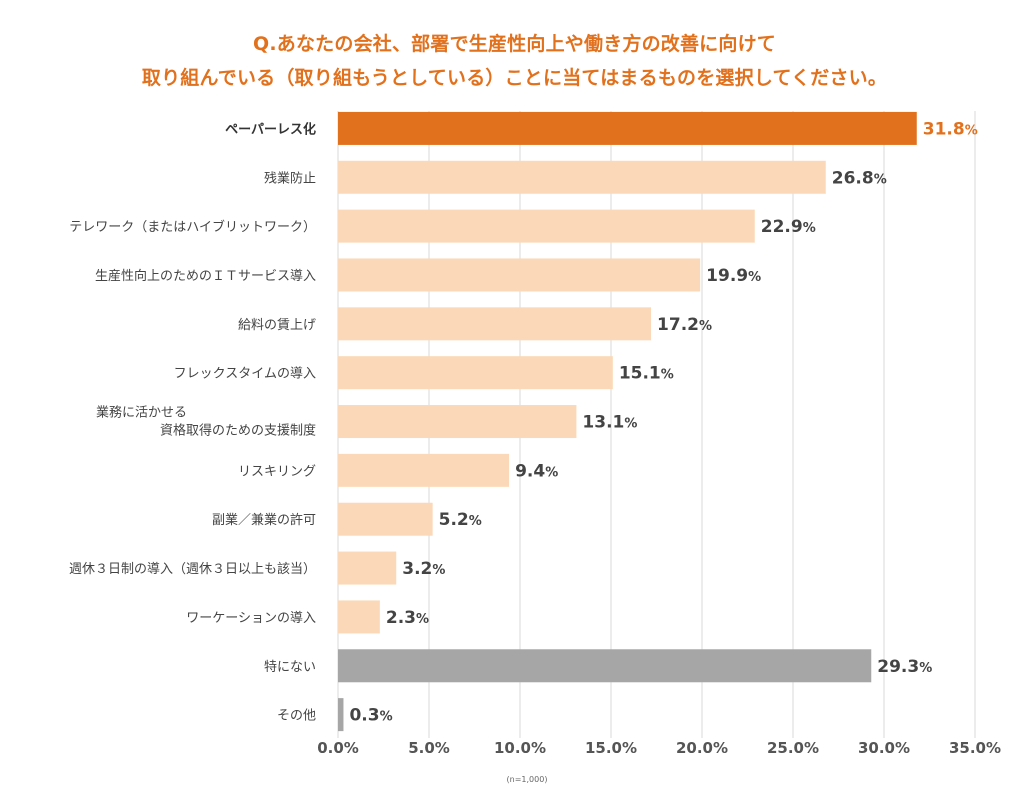 The height and width of the screenshot is (793, 1029). I want to click on x-axis-tick-labels: 0.0% 5.0% 10.0% 15.0% 20.0% 25.0% 30.0% 35.0%, so click(659, 748).